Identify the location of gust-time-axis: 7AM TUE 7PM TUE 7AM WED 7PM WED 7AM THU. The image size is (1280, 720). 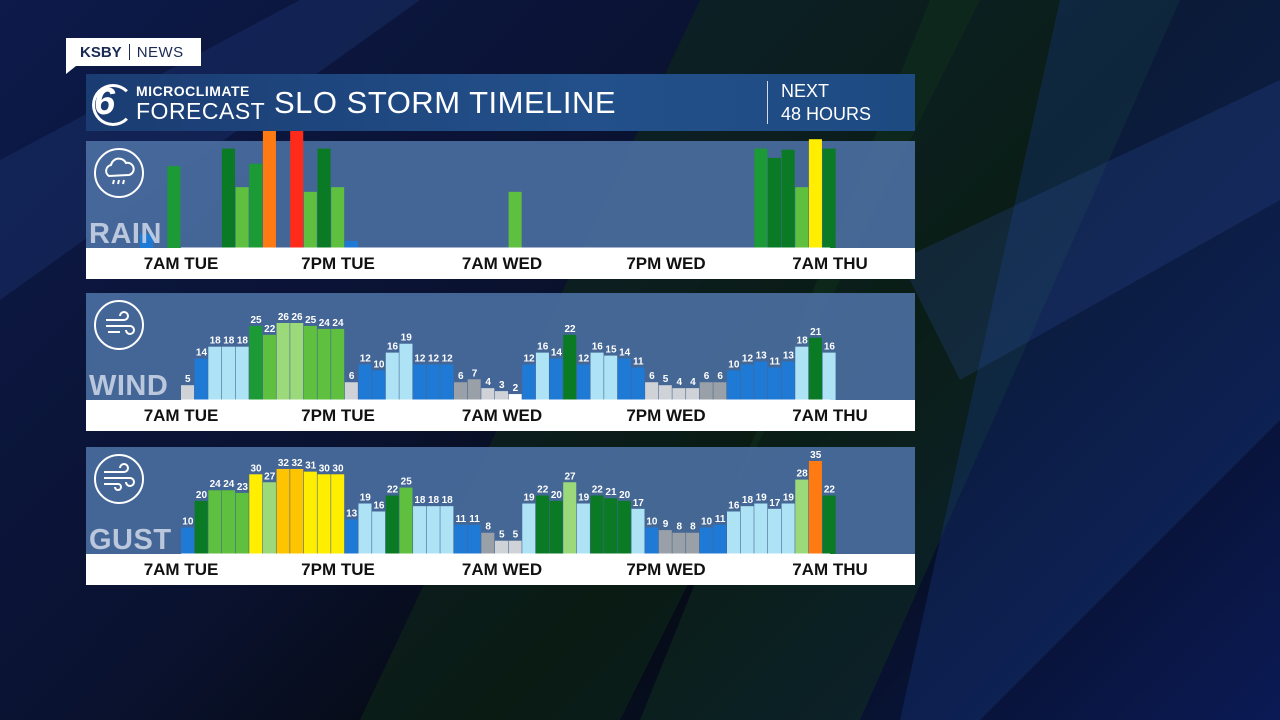
(500, 569).